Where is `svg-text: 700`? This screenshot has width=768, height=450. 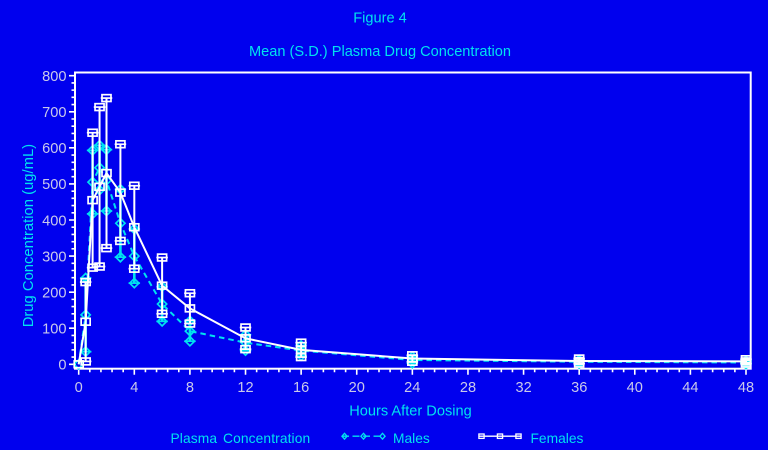 svg-text: 700 is located at coordinates (54, 113).